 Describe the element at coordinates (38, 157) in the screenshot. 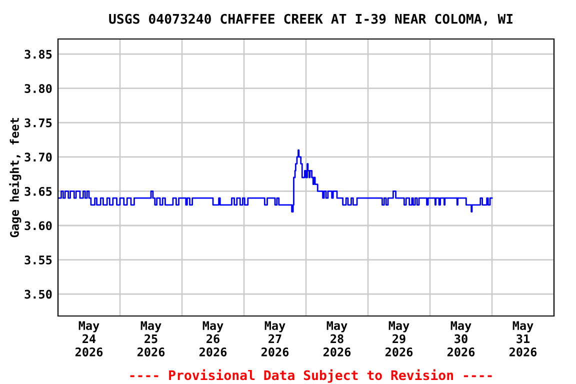

I see `y-tick-label: 3.70` at that location.